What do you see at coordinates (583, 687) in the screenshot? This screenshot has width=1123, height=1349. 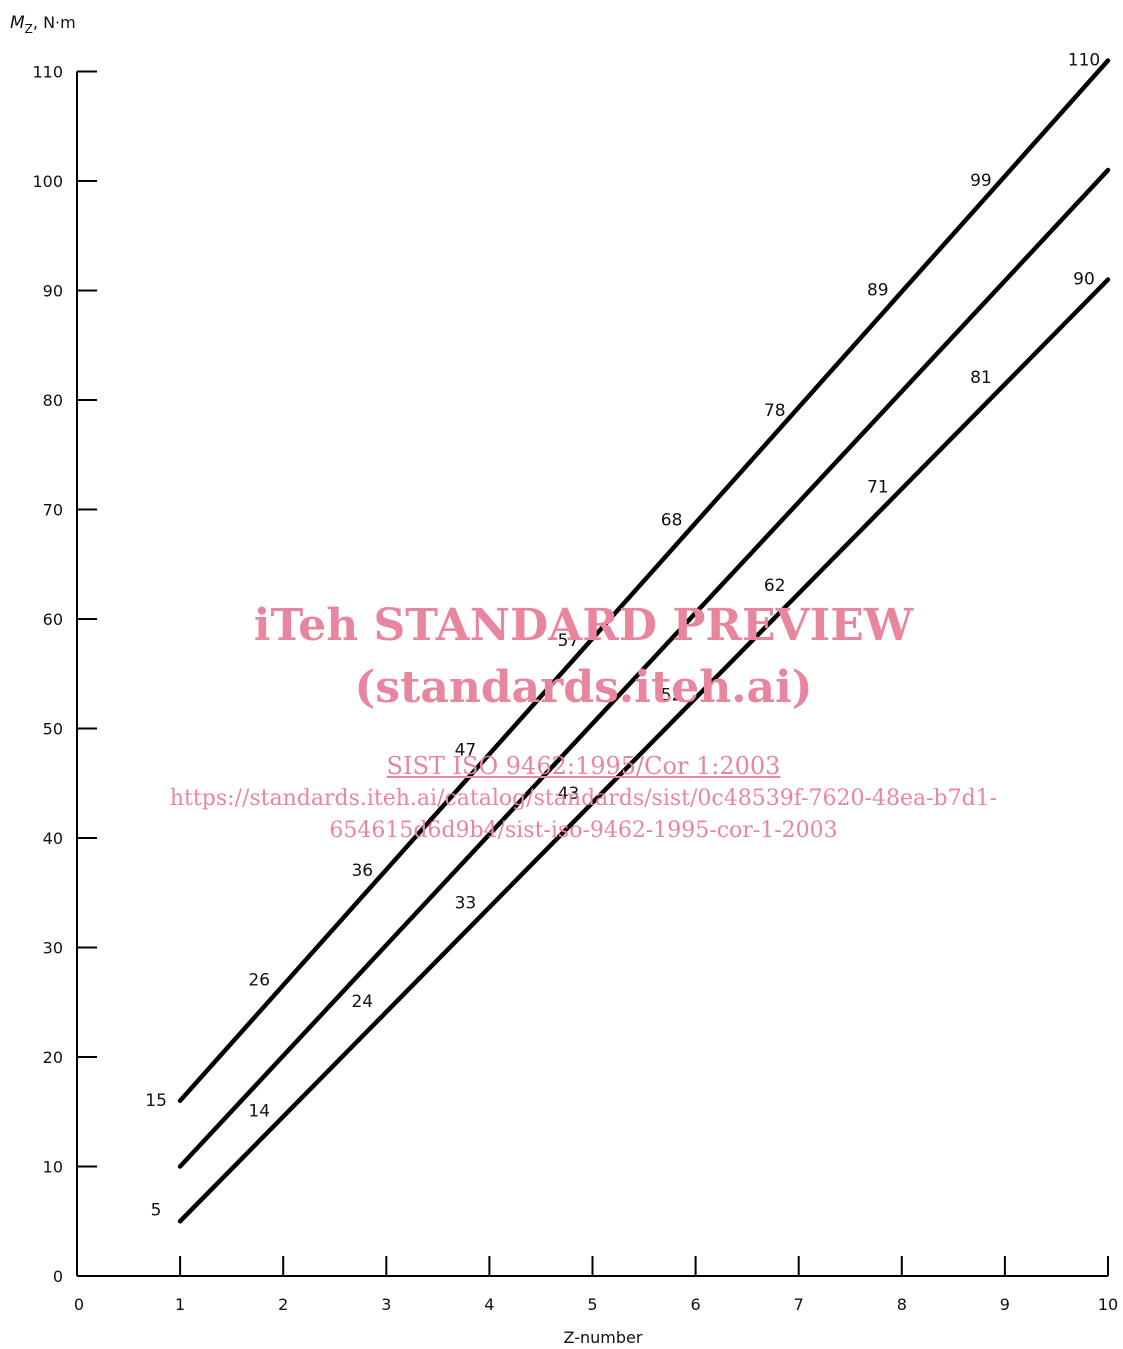 I see `watermark-subtitle: (standards.iteh.ai)` at bounding box center [583, 687].